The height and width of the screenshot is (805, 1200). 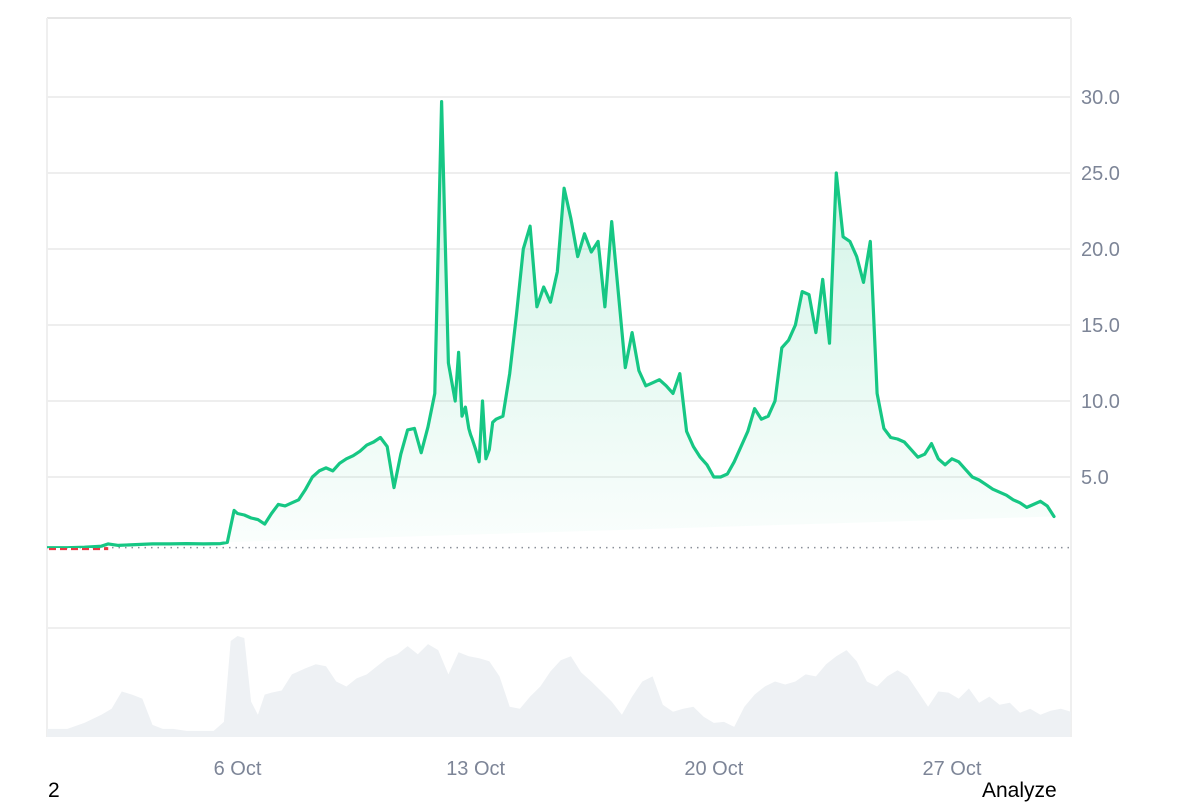 What do you see at coordinates (598, 769) in the screenshot?
I see `x-axis-labels: 6 Oct 13 Oct 20 Oct 27 Oct` at bounding box center [598, 769].